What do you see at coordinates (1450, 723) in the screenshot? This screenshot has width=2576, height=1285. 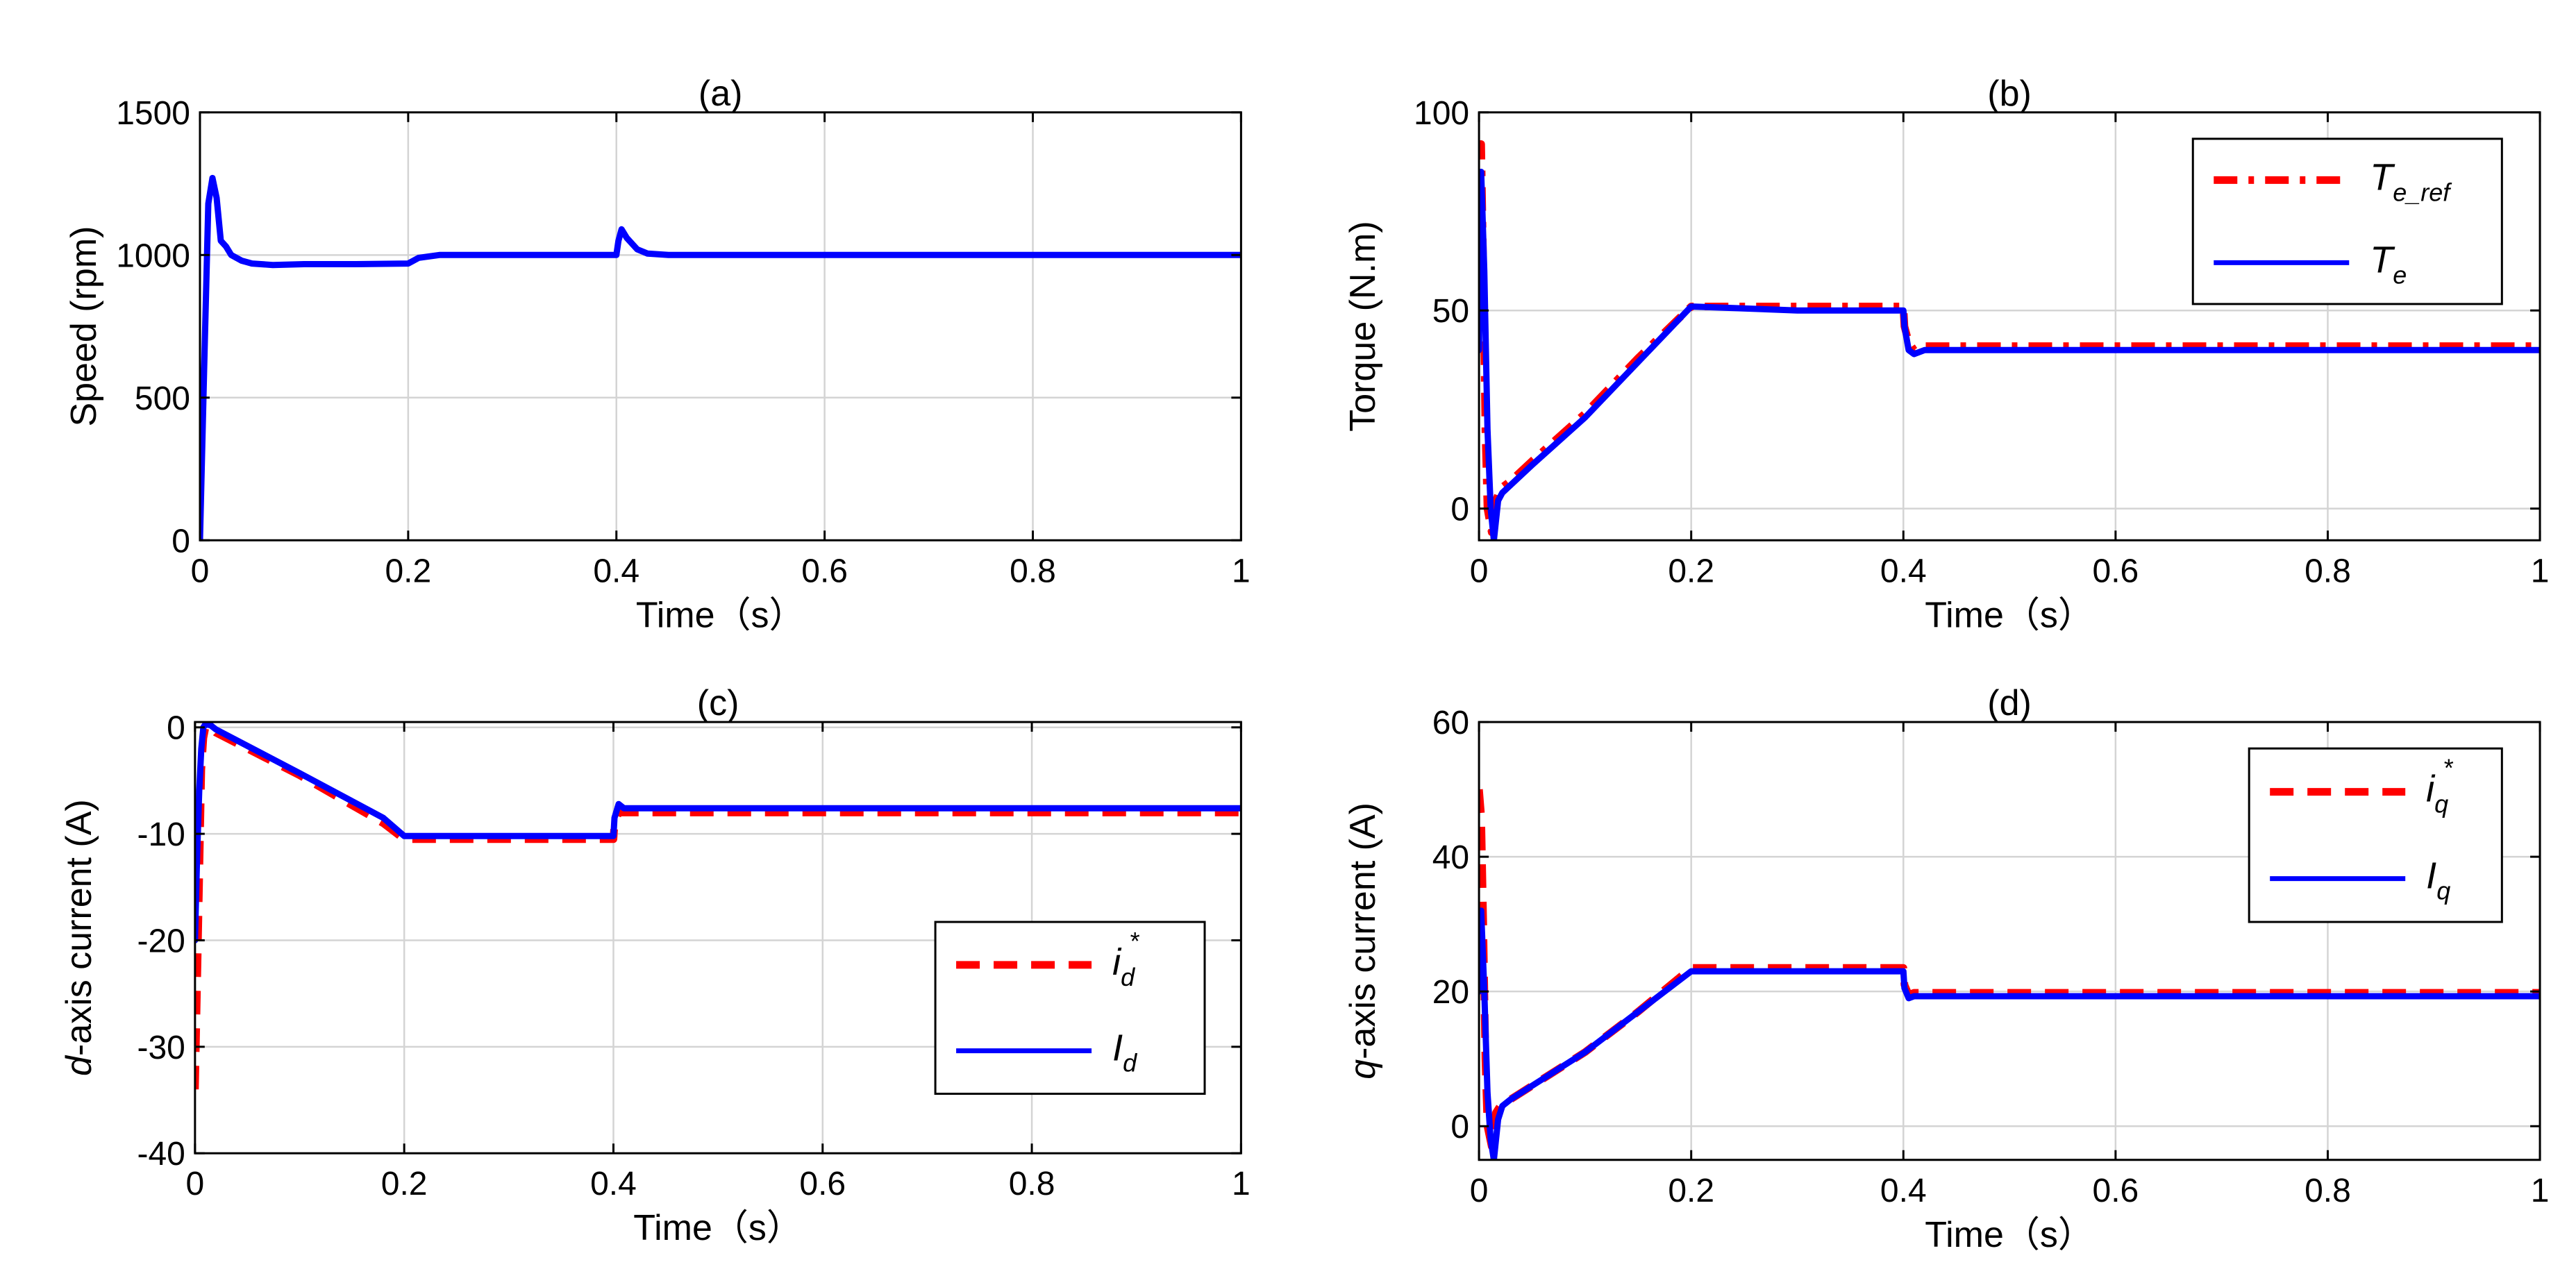 I see `y-tick-label: 60` at bounding box center [1450, 723].